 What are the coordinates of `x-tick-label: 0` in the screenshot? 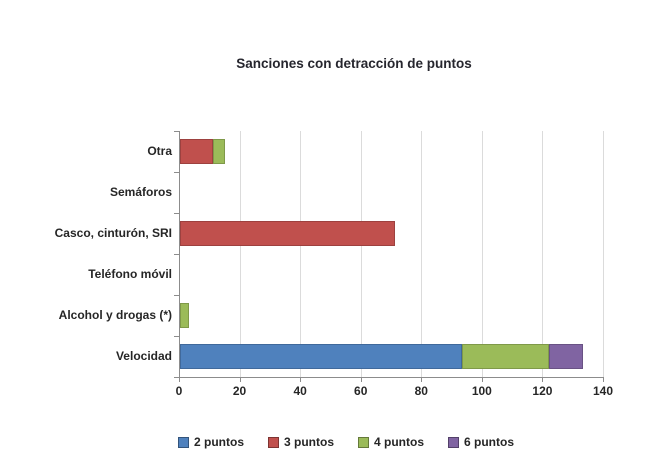 It's located at (179, 391).